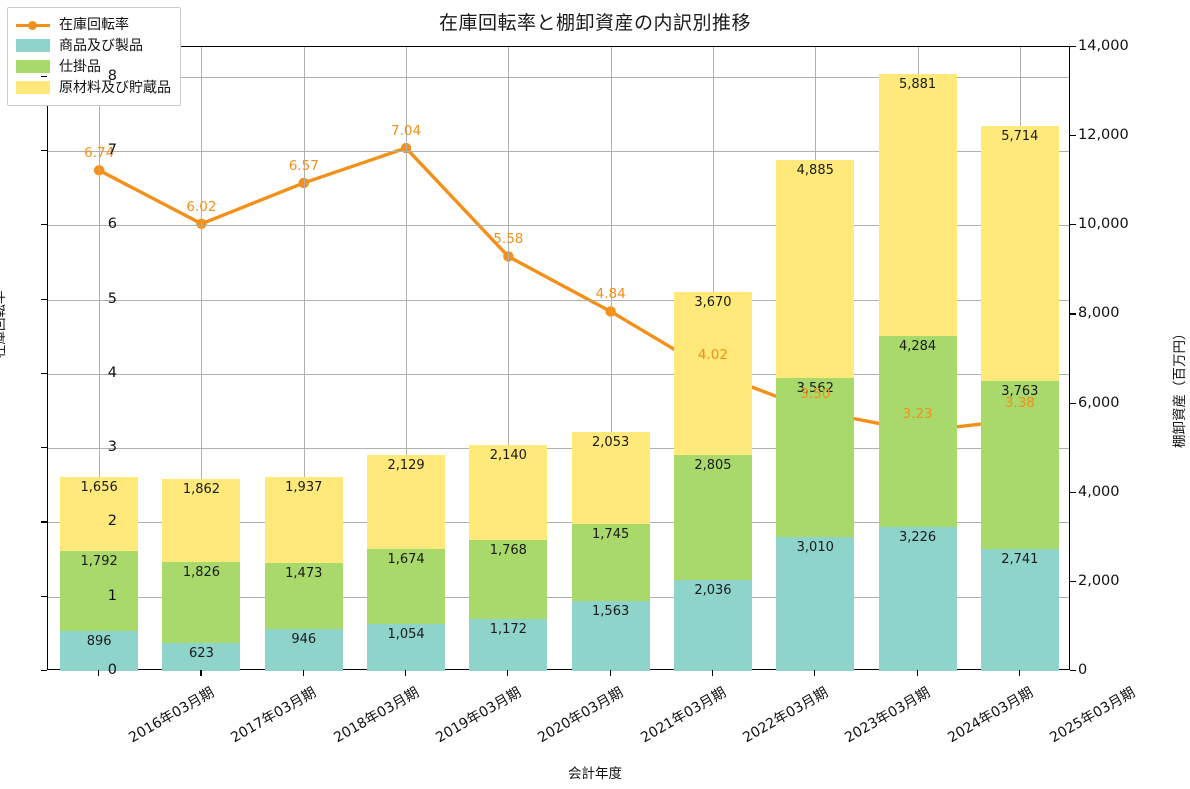 This screenshot has height=789, width=1190. What do you see at coordinates (172, 715) in the screenshot?
I see `x-axis-tick-label: 2016年03月期` at bounding box center [172, 715].